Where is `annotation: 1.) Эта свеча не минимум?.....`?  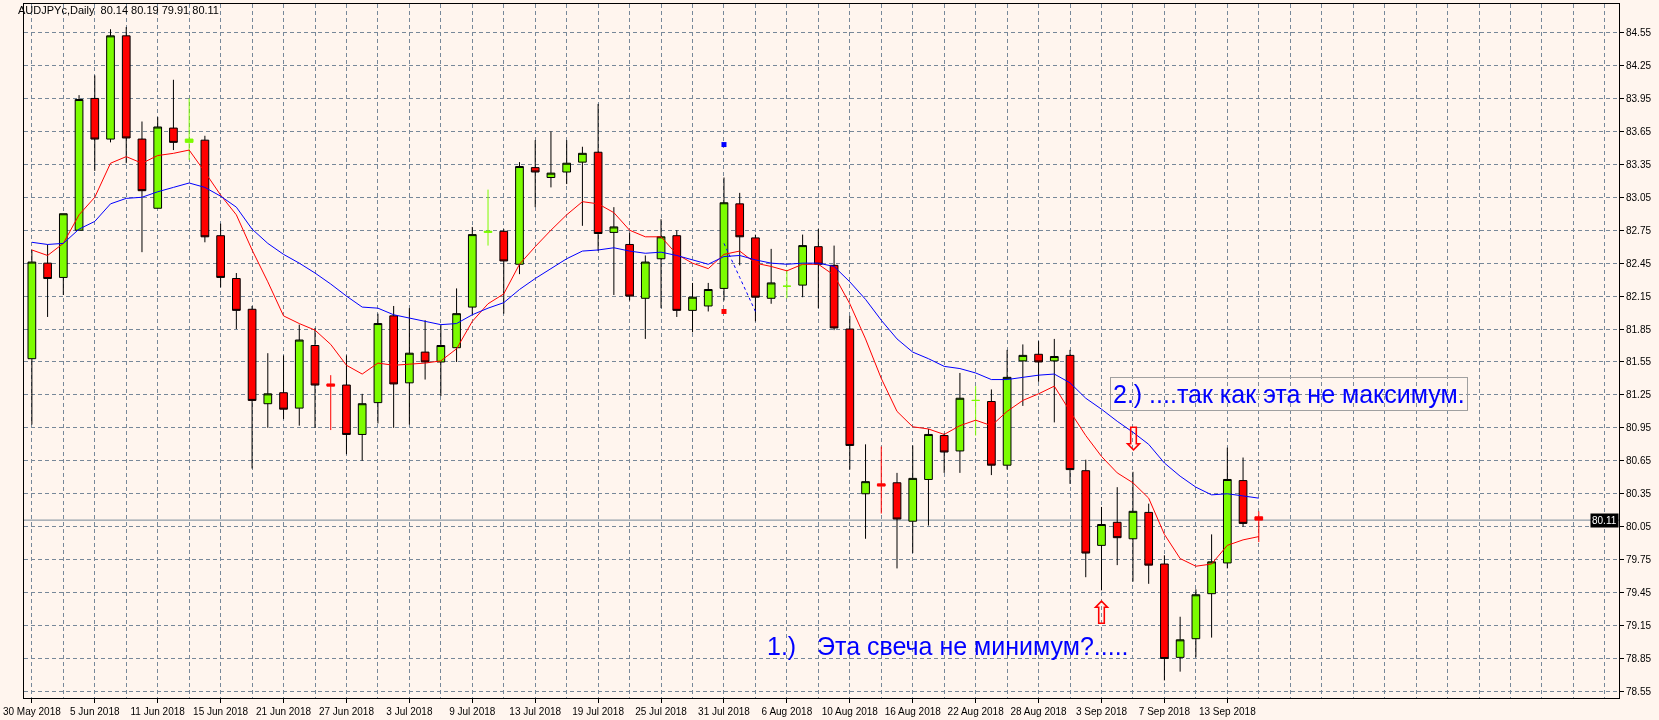 annotation: 1.) Эта свеча не минимум?..... is located at coordinates (948, 646).